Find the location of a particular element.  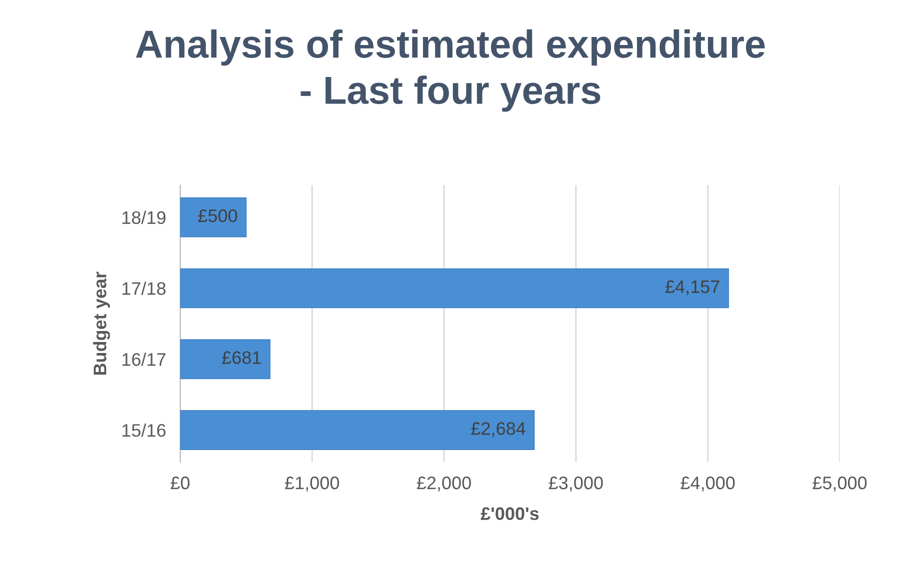

y-tick-label: 17/18 is located at coordinates (144, 288).